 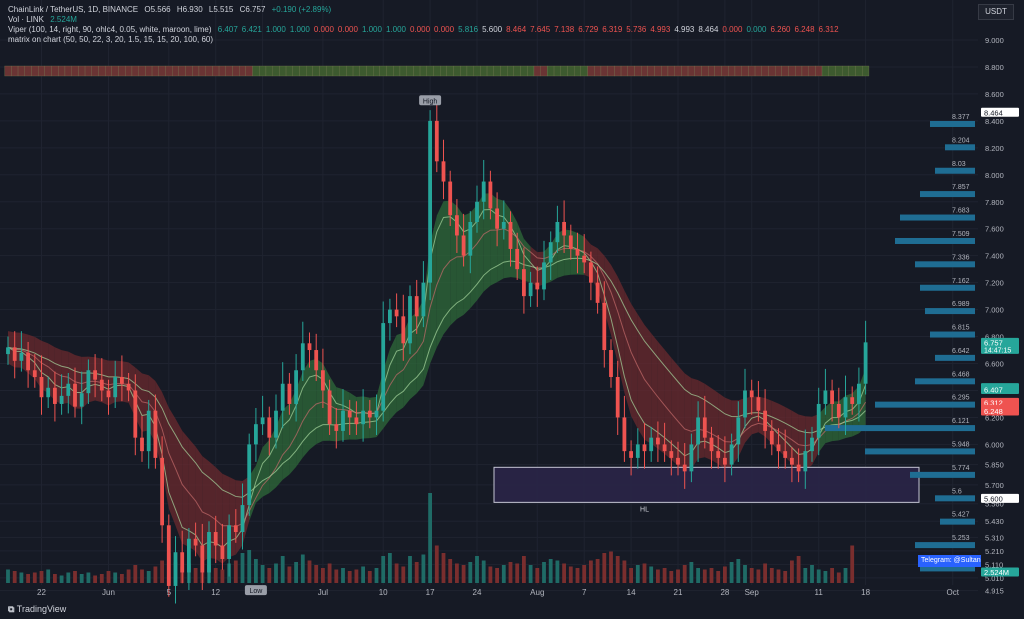 What do you see at coordinates (994, 504) in the screenshot?
I see `y-tick-18: 5.560` at bounding box center [994, 504].